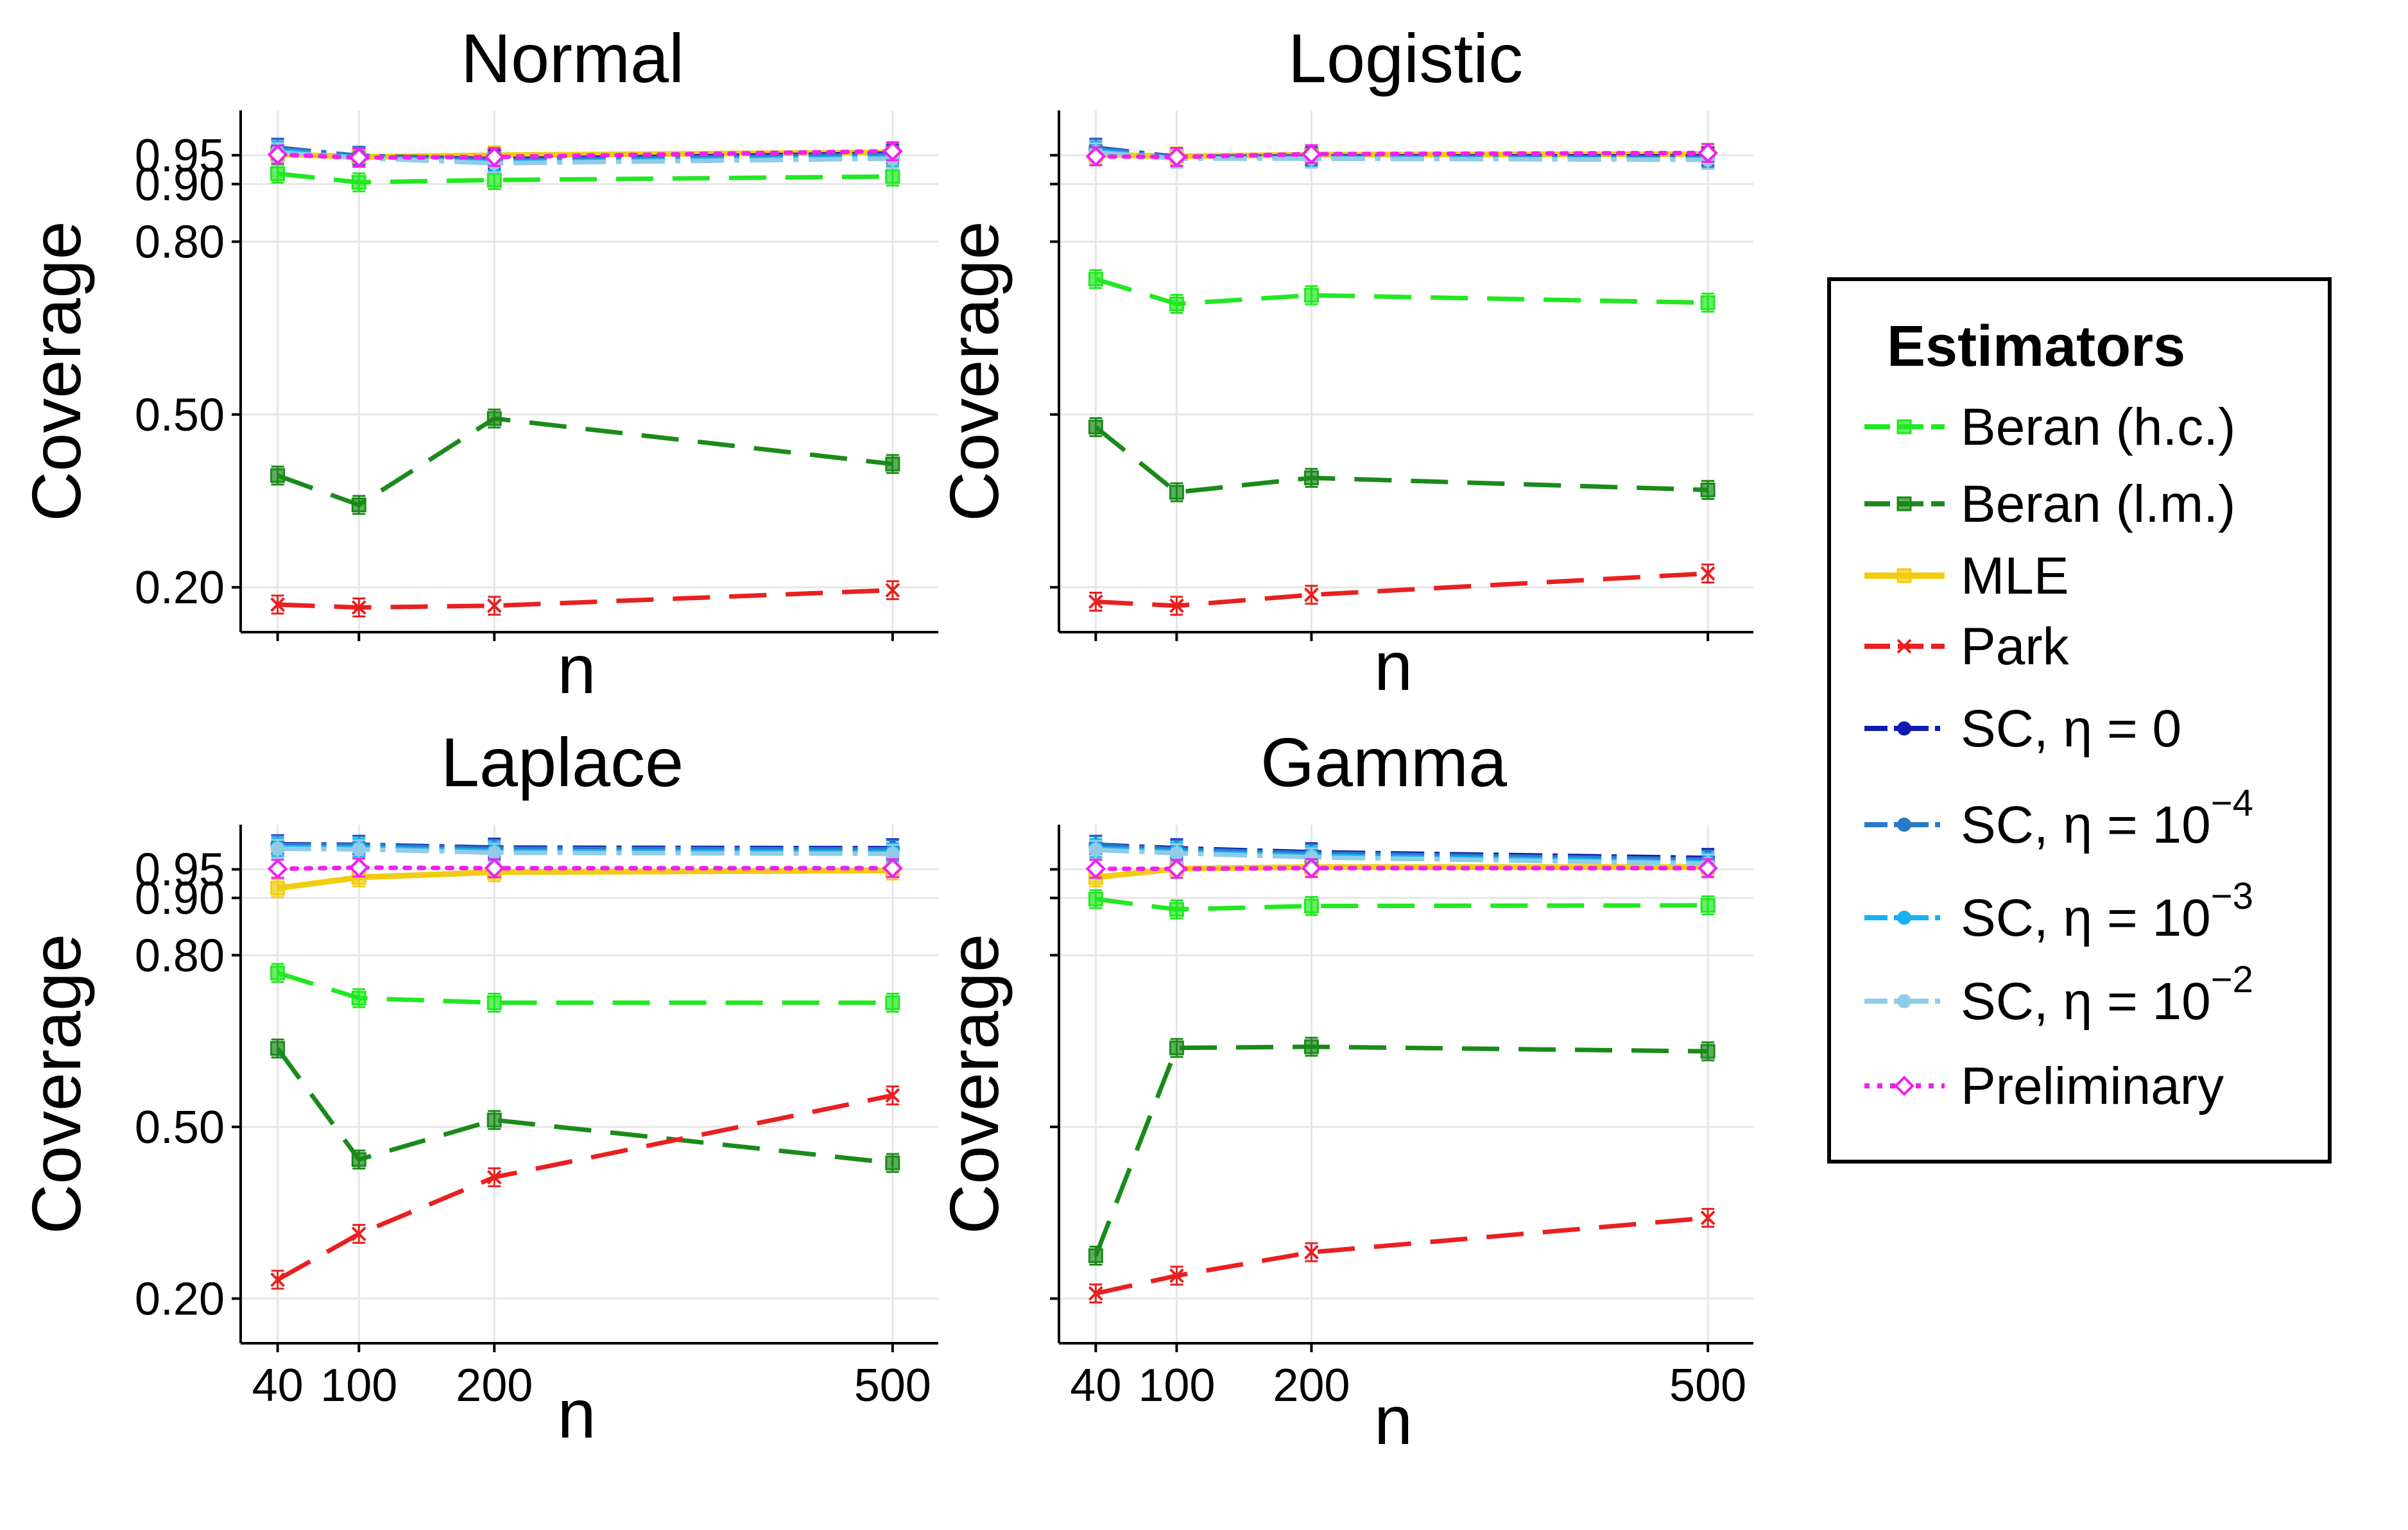 The image size is (2408, 1530). I want to click on y-tick-label: 0.80, so click(180, 242).